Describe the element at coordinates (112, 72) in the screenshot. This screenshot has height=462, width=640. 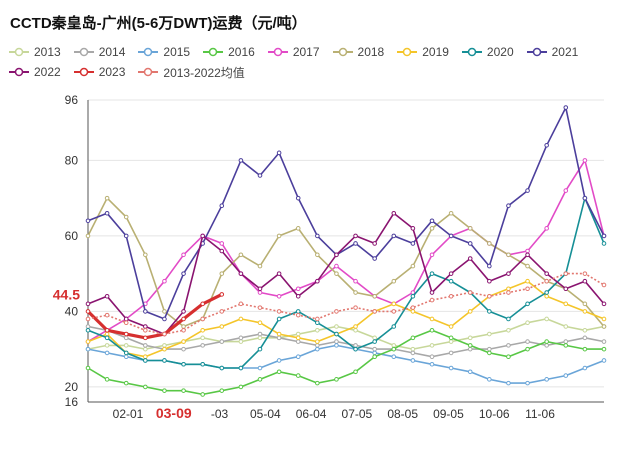
I see `legend-label: 2023` at that location.